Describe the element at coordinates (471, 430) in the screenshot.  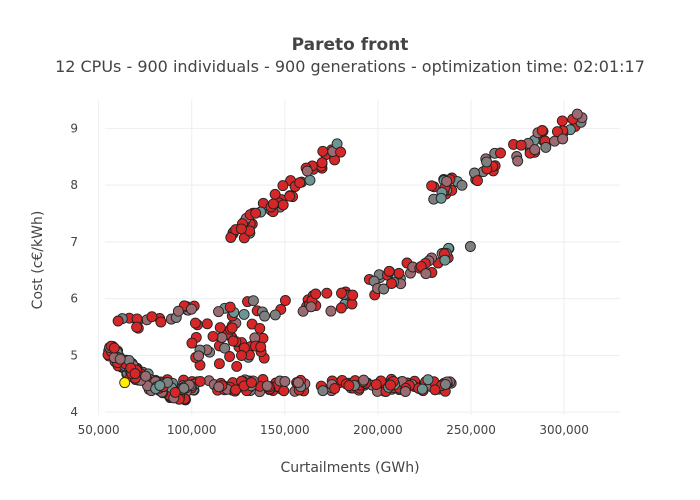
I see `x-tick-label: 250,000` at that location.